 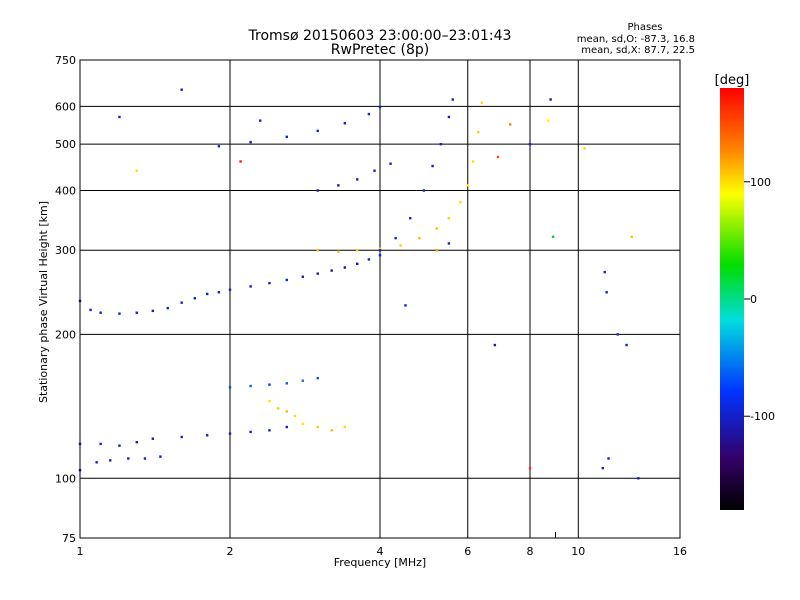 What do you see at coordinates (65, 250) in the screenshot?
I see `y-tick-label: 300` at bounding box center [65, 250].